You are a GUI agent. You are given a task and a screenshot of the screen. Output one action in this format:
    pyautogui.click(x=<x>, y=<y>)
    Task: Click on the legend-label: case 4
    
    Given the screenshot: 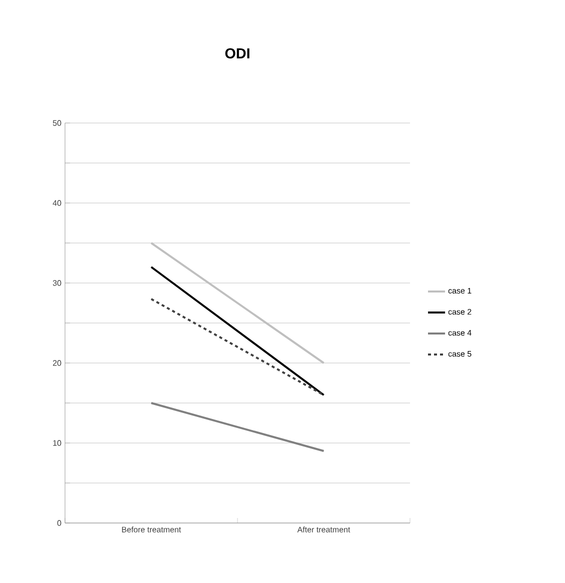 What is the action you would take?
    pyautogui.click(x=460, y=333)
    